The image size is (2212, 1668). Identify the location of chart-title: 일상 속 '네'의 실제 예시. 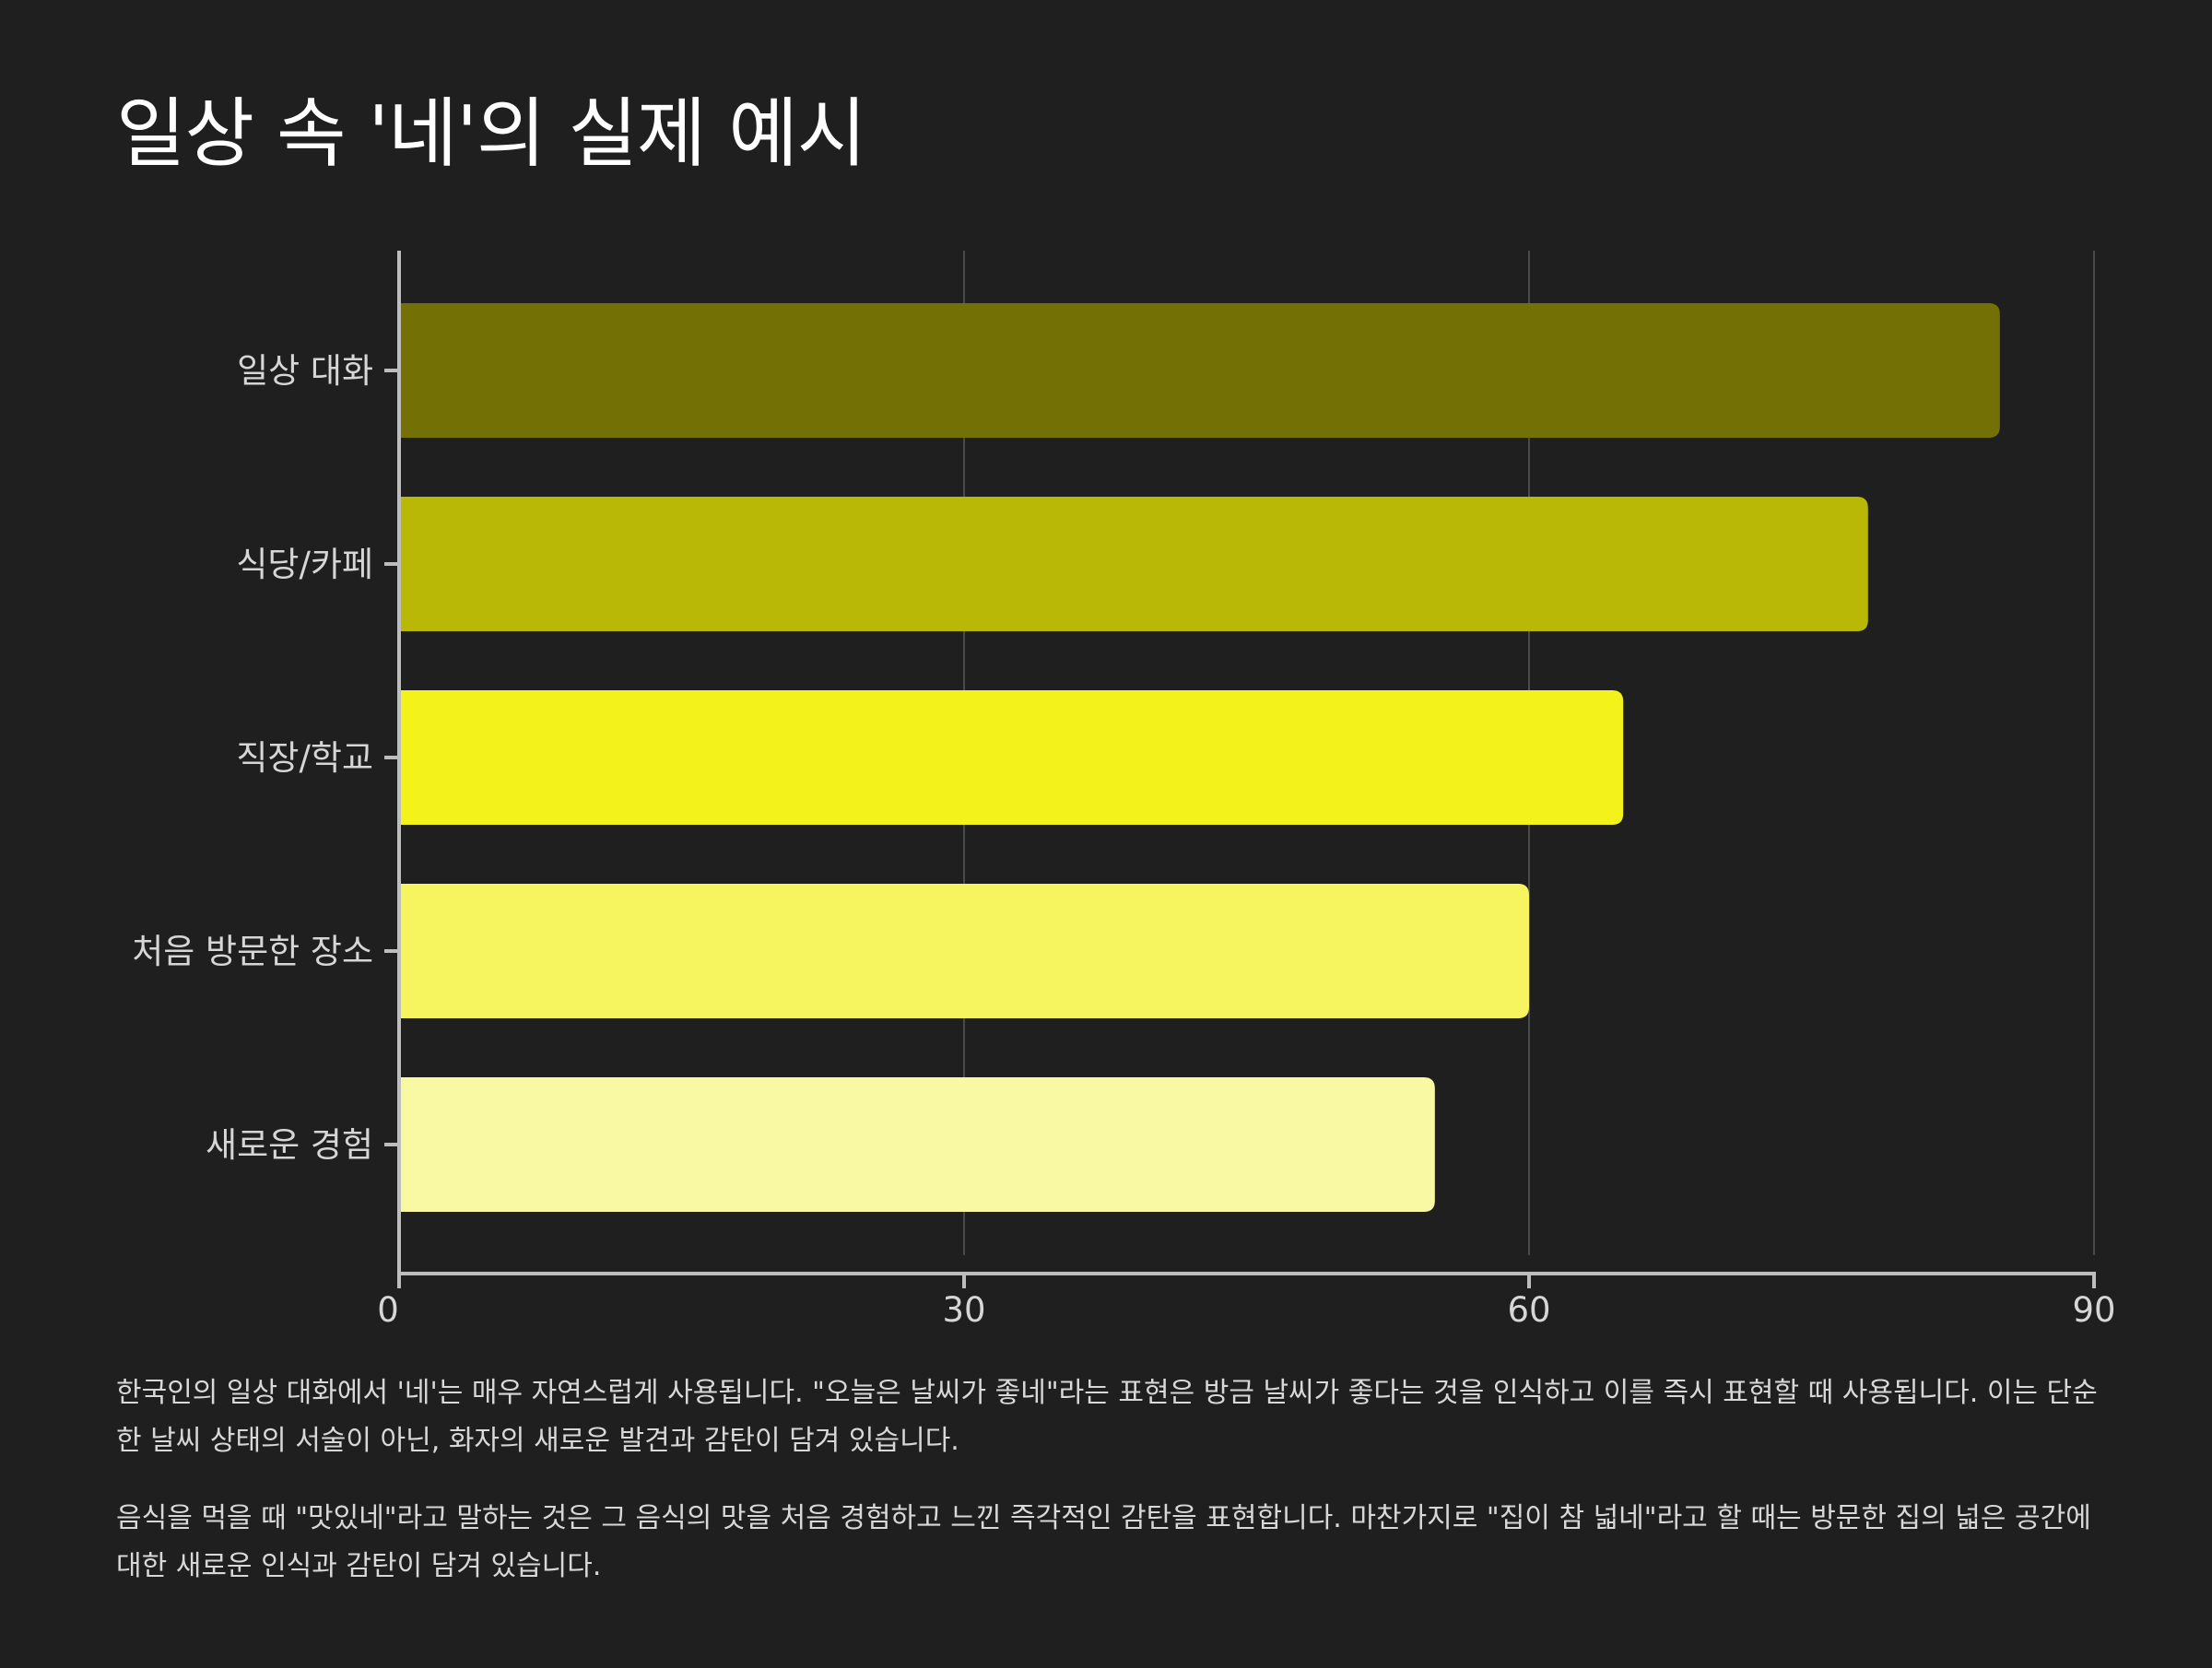
(491, 134).